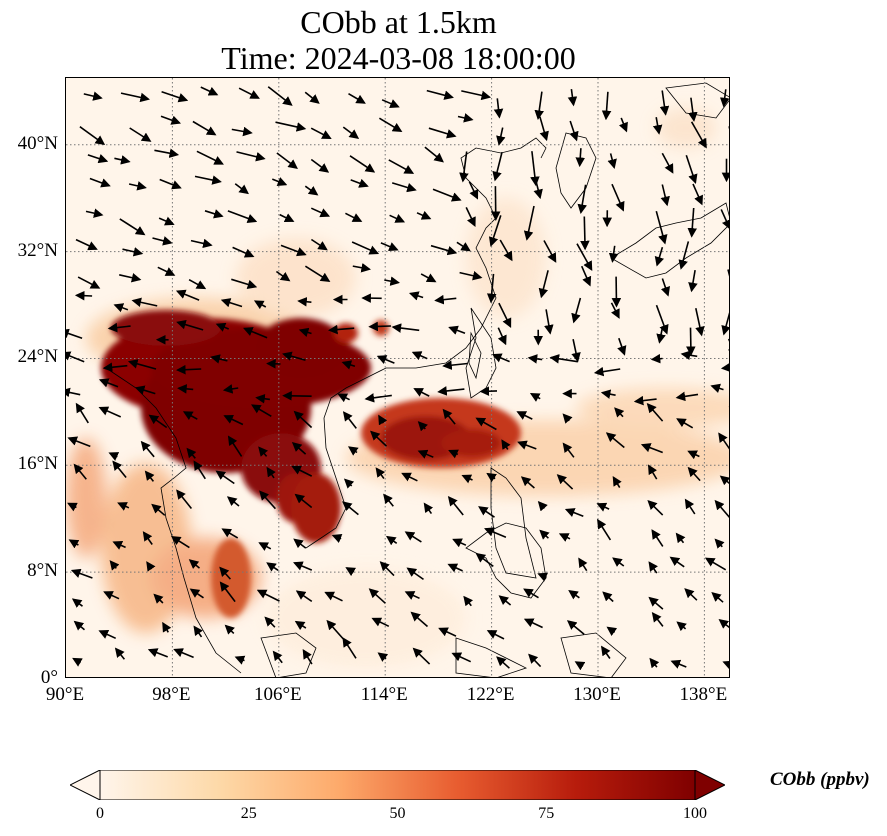 The image size is (887, 836). Describe the element at coordinates (490, 694) in the screenshot. I see `x-tick-label: 122°E` at that location.